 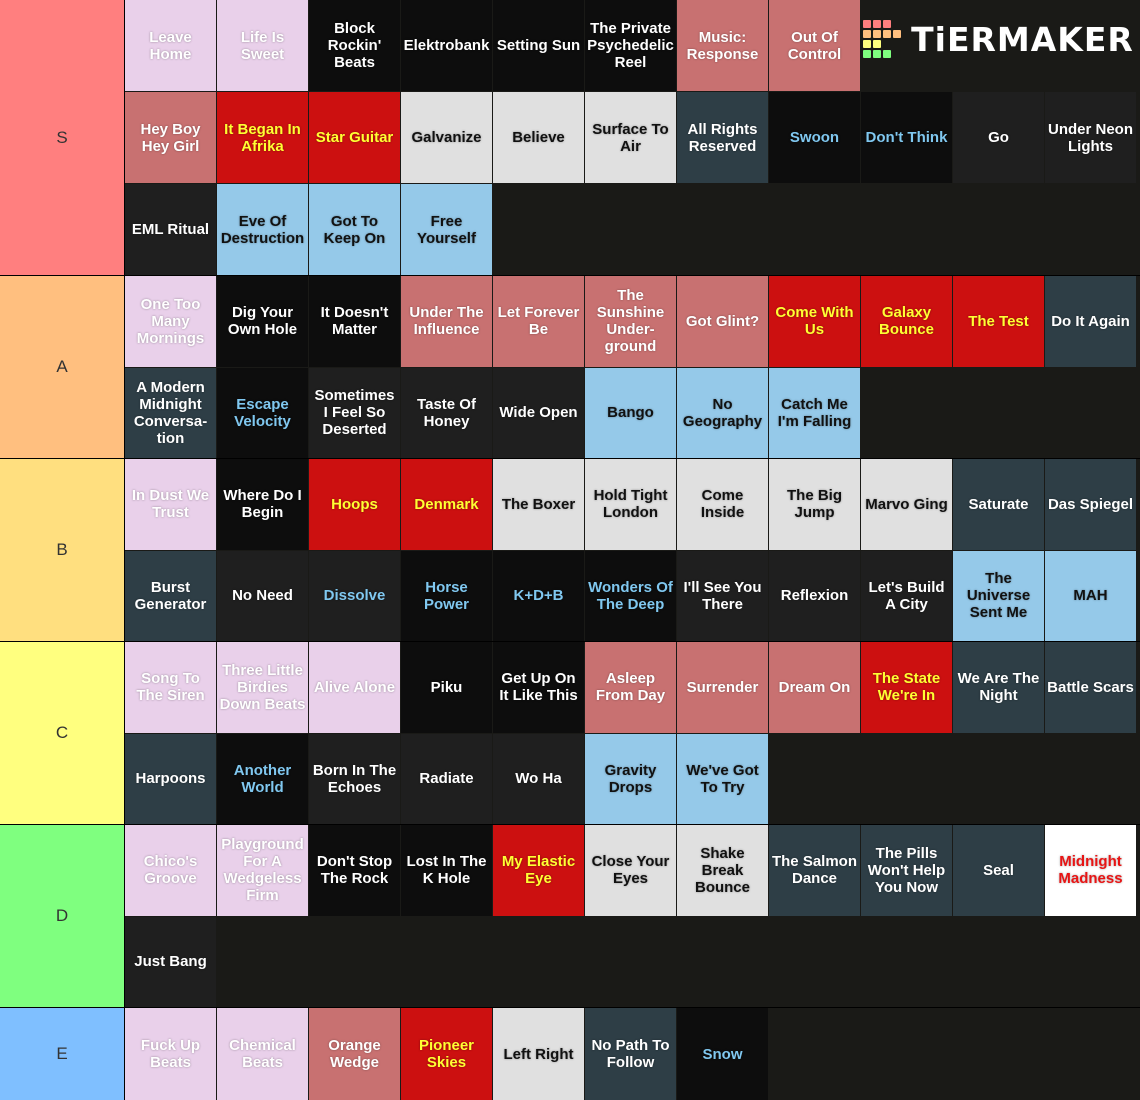 What do you see at coordinates (722, 412) in the screenshot?
I see `tier-item: No Geography` at bounding box center [722, 412].